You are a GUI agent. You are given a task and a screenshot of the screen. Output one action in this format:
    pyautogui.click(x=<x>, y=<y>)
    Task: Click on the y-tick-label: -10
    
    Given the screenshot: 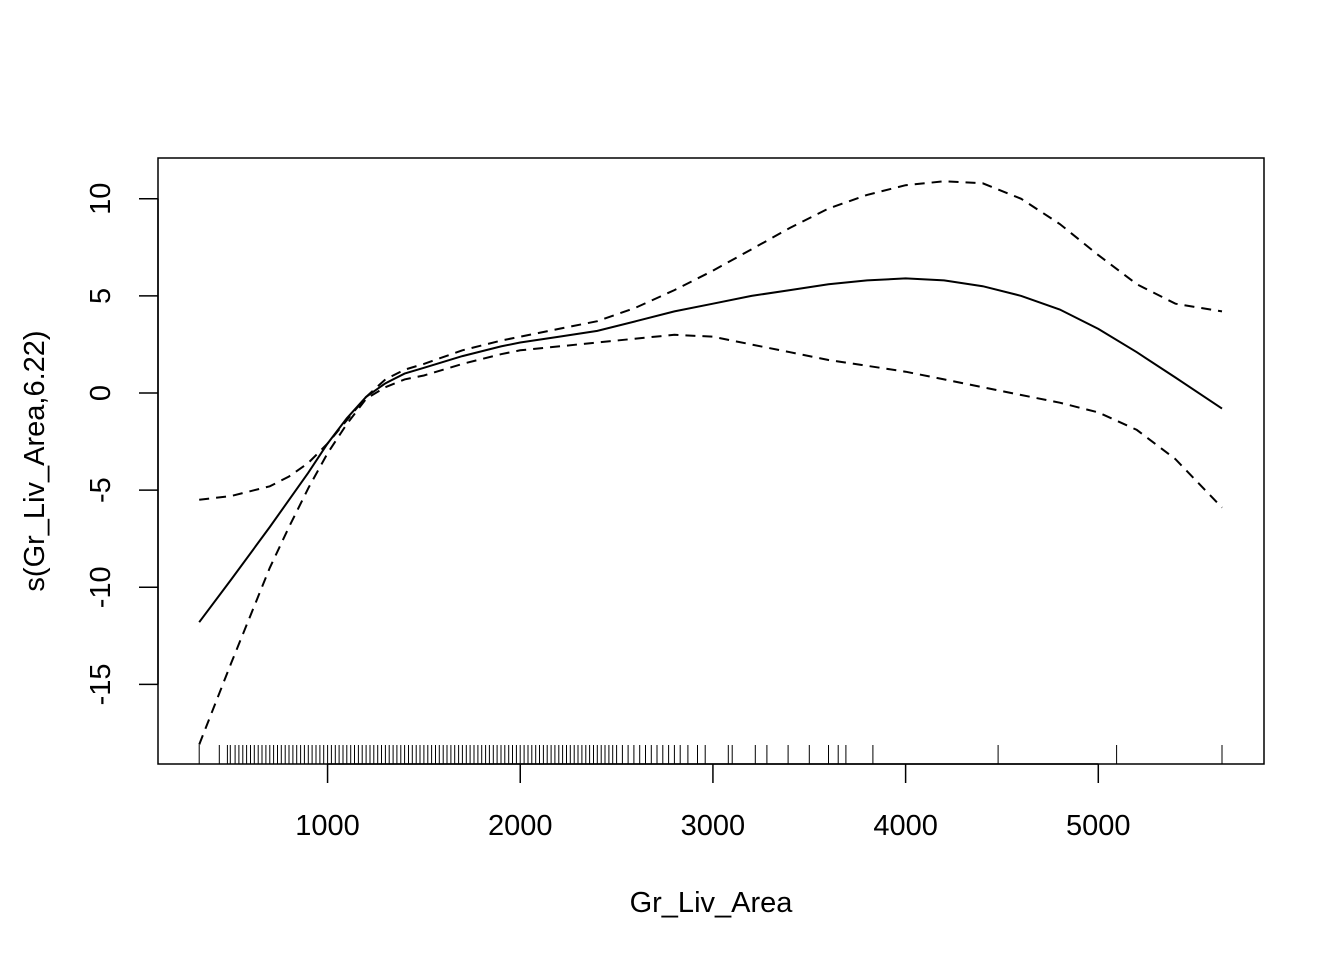 What is the action you would take?
    pyautogui.click(x=101, y=587)
    